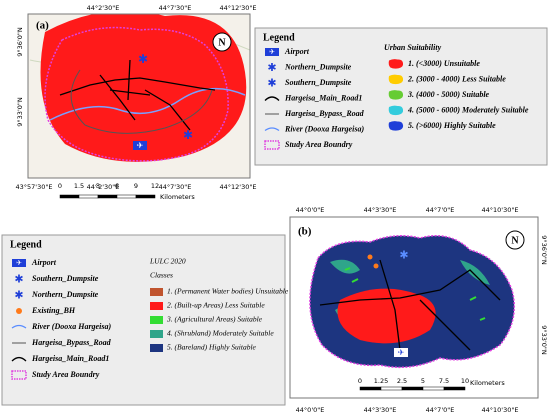 The height and width of the screenshot is (419, 550). I want to click on legend-class: 4. (Shrubland) Moderately Suitable, so click(220, 333).